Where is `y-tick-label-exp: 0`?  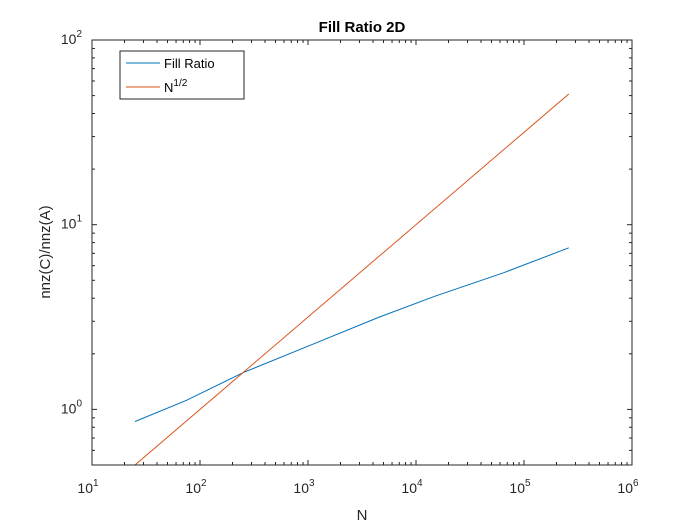 y-tick-label-exp: 0 is located at coordinates (79, 403).